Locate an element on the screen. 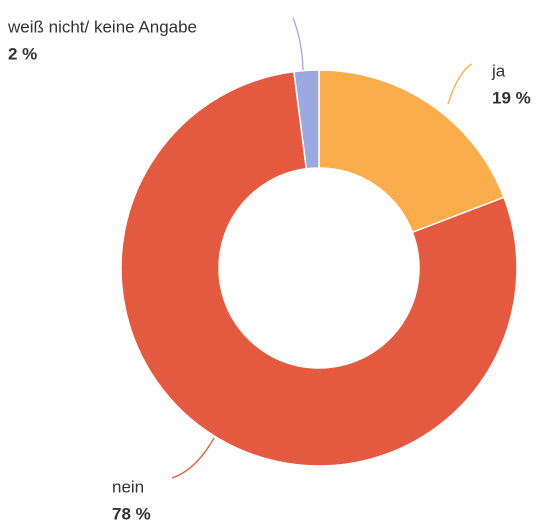 The image size is (547, 524). value-label: 78 % is located at coordinates (131, 513).